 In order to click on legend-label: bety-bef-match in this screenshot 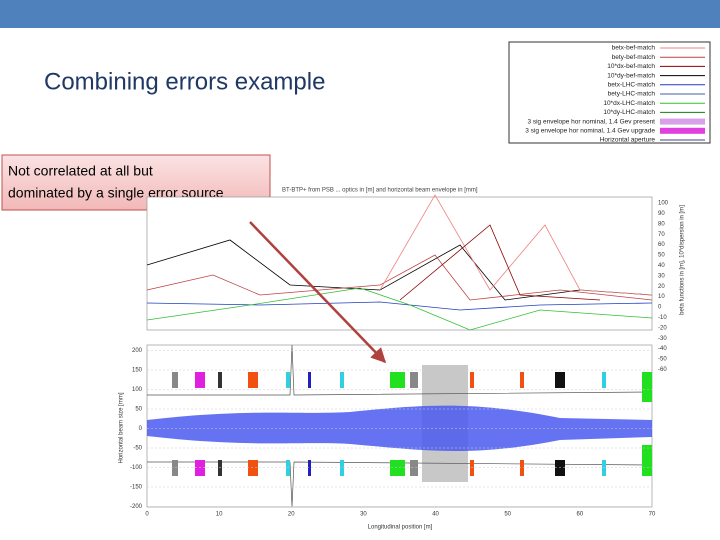, I will do `click(634, 57)`.